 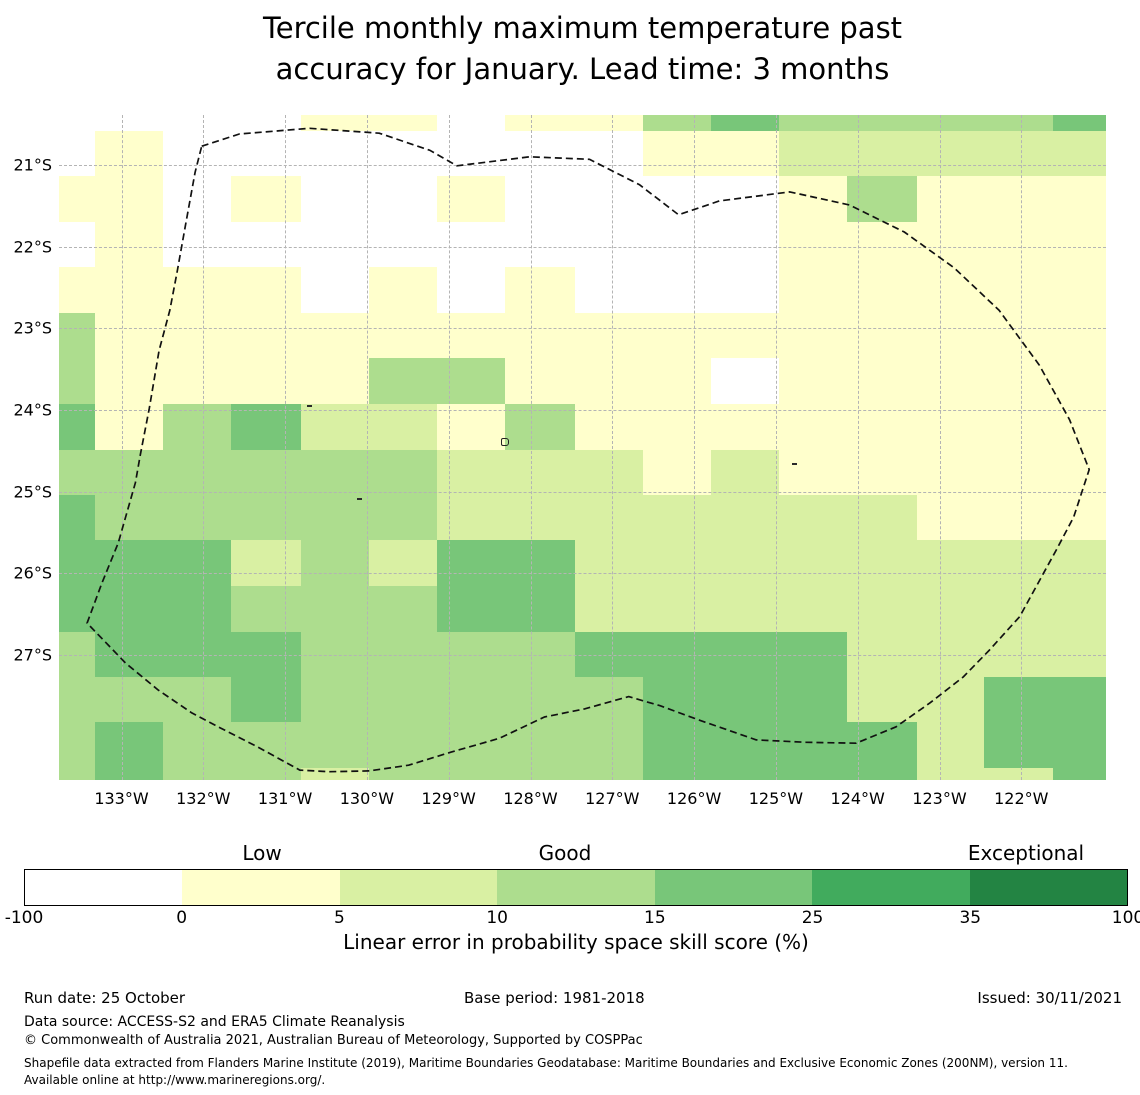 What do you see at coordinates (857, 798) in the screenshot?
I see `x-tick-label: 124°W` at bounding box center [857, 798].